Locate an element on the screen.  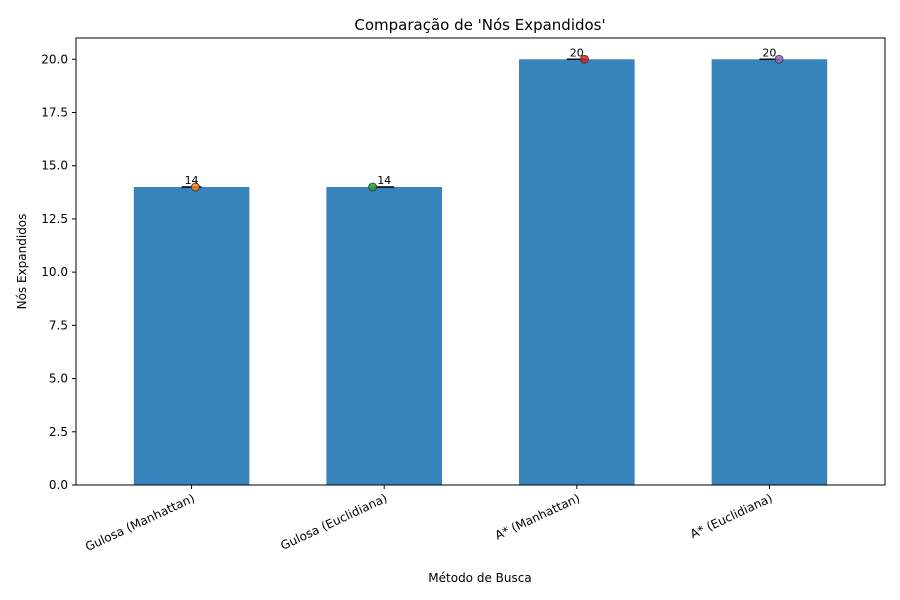
y-axis-label: Nós Expandidos is located at coordinates (22, 262).